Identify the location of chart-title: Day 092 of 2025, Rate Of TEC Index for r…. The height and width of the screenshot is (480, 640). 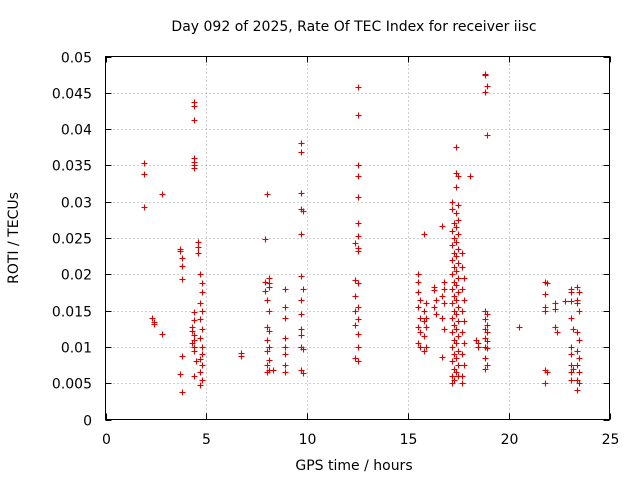
(353, 27).